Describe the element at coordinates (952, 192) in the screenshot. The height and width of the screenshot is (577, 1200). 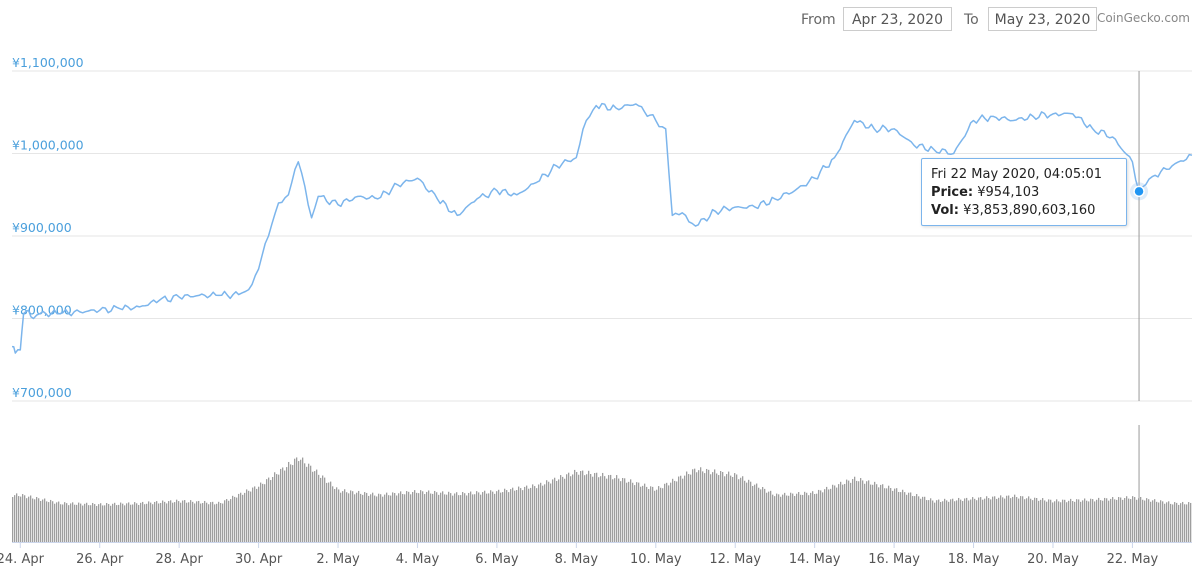
I see `tooltip-price-label: Price:` at that location.